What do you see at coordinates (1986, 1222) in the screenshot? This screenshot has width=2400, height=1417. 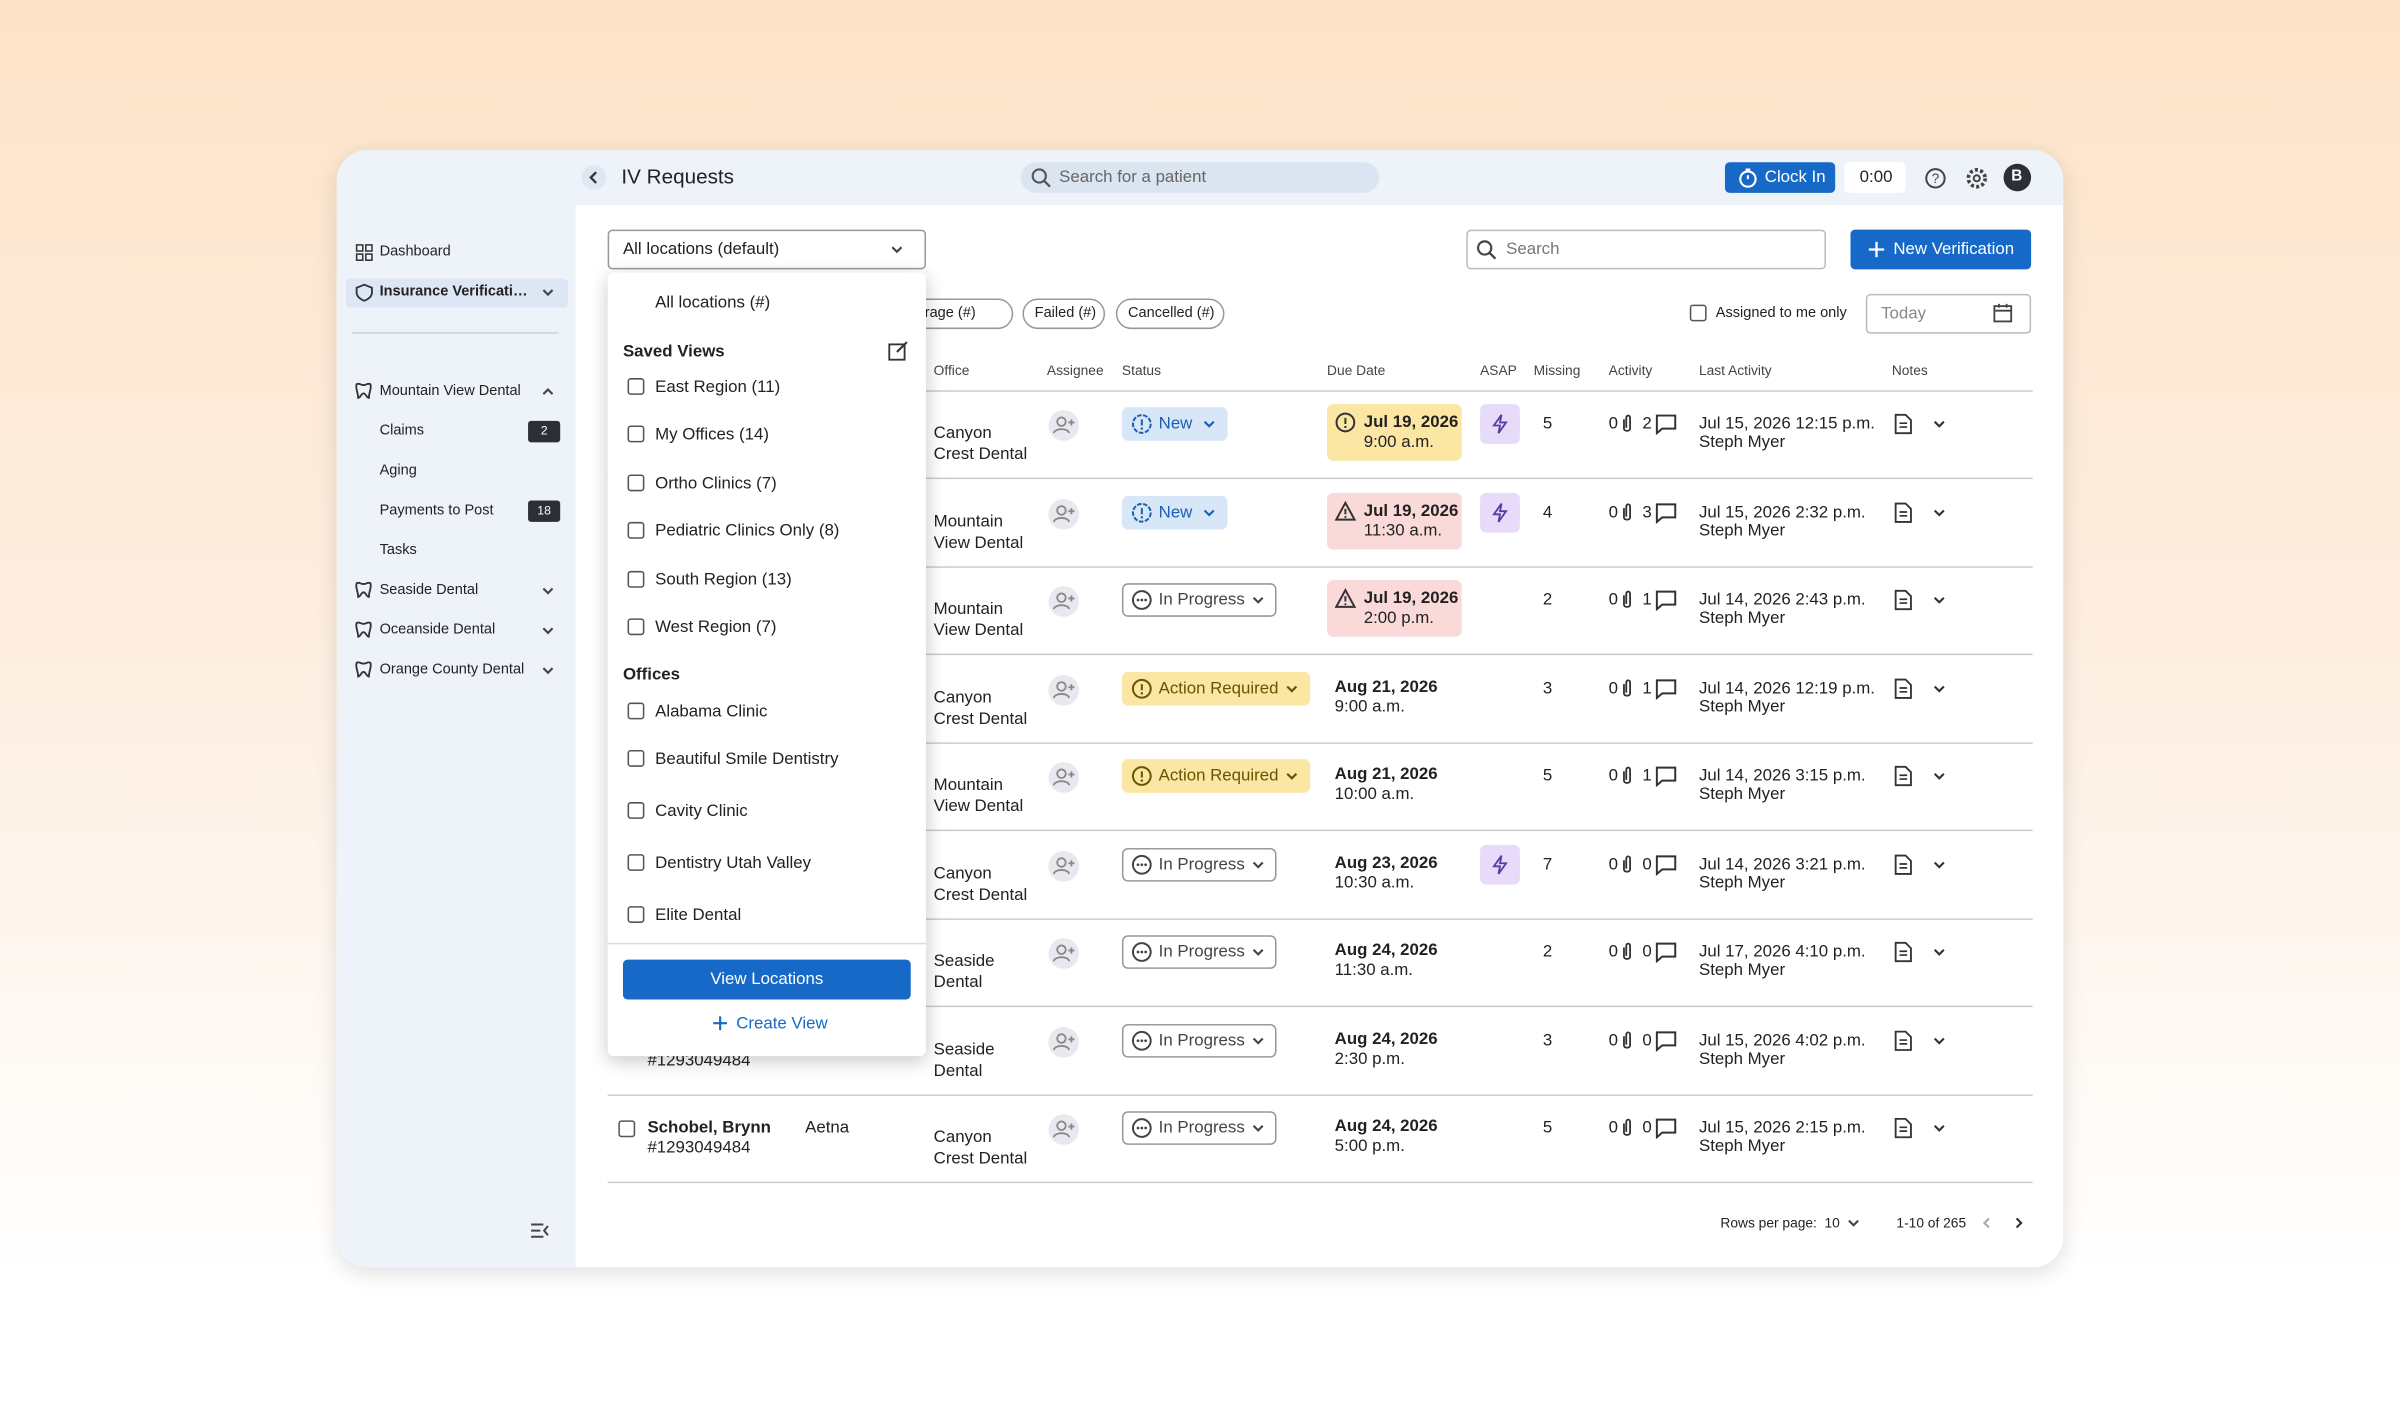 I see `prev-page` at bounding box center [1986, 1222].